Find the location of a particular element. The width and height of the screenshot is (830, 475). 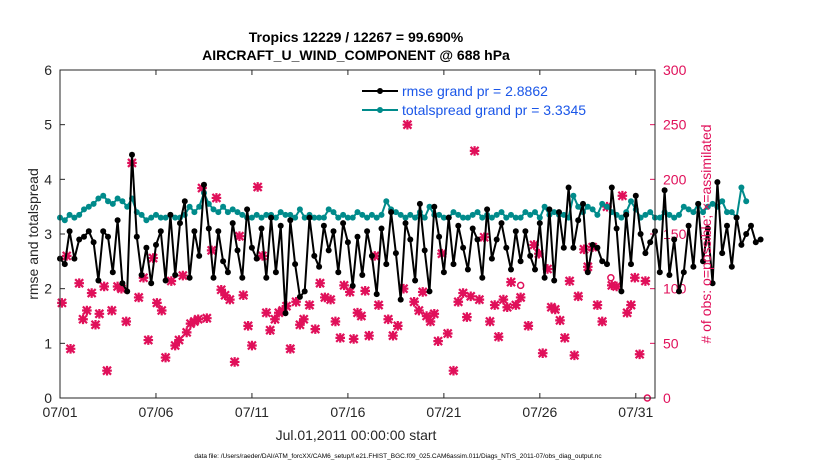

chart-title-line2: AIRCRAFT_U_WIND_COMPONENT @ 688 hPa is located at coordinates (356, 55).